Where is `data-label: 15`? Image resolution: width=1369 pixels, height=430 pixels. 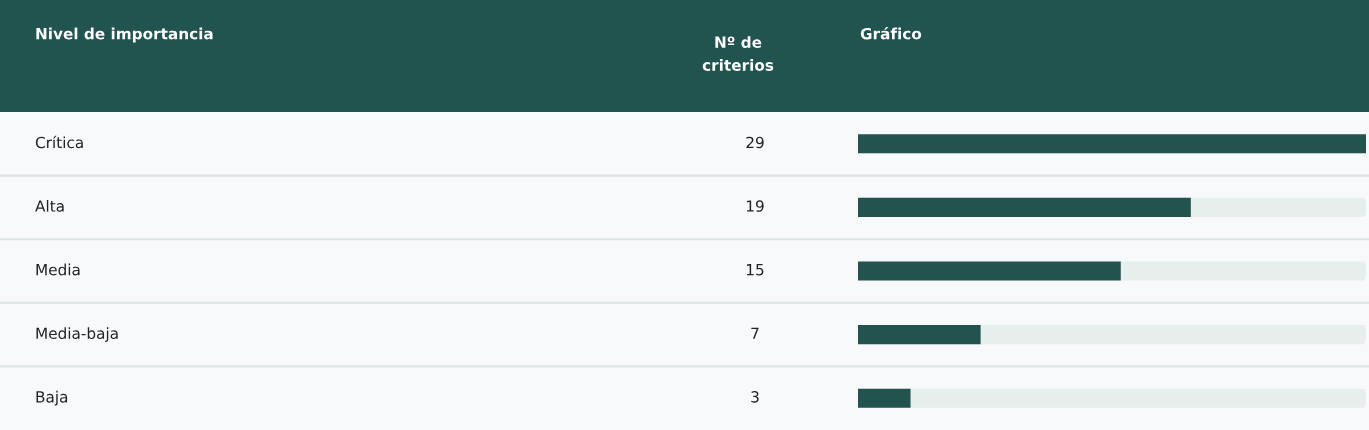 data-label: 15 is located at coordinates (755, 270).